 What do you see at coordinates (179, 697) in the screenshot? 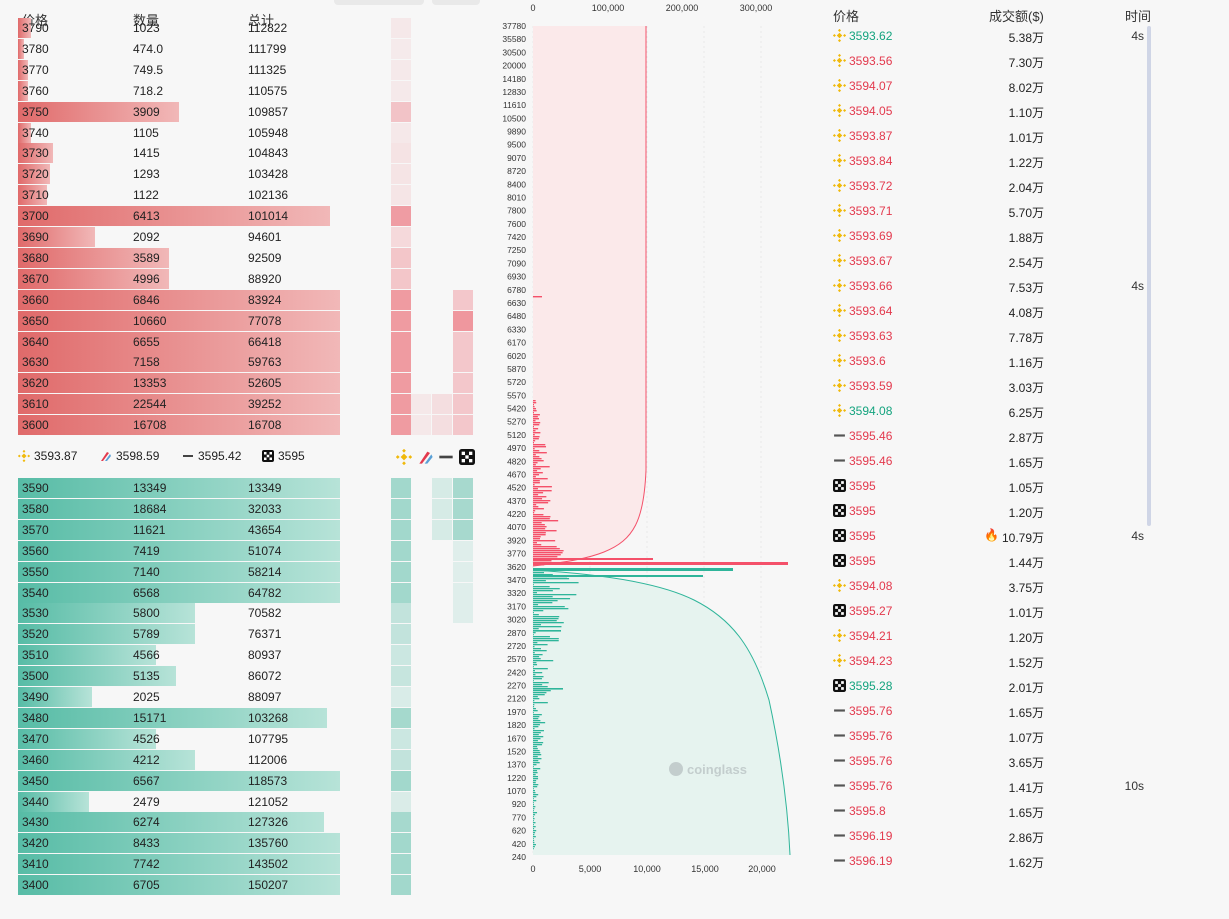
I see `bid-row: 3490 2025 88097` at bounding box center [179, 697].